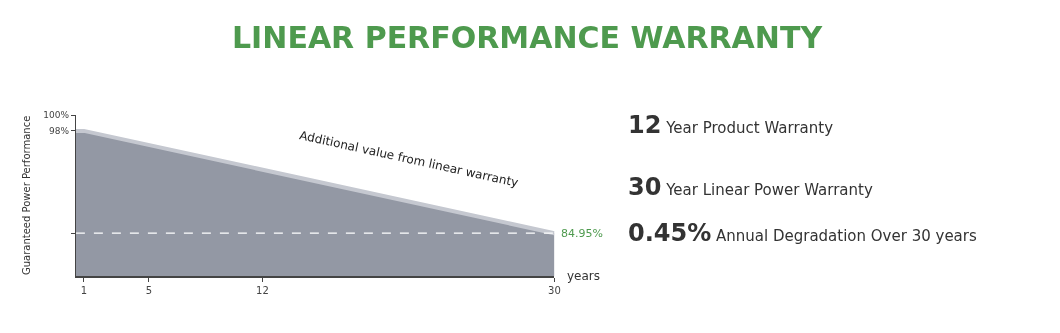  I want to click on x-tick-label: 5, so click(149, 290).